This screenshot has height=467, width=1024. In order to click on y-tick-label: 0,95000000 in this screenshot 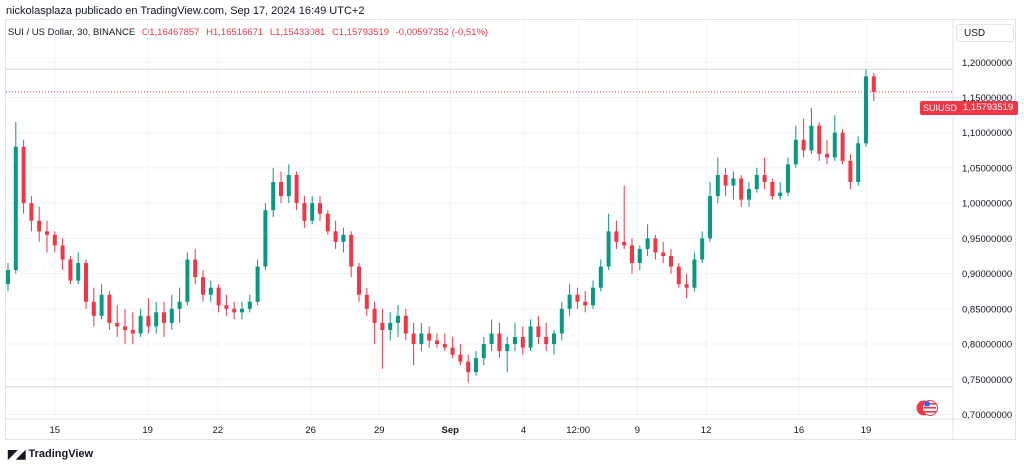, I will do `click(987, 239)`.